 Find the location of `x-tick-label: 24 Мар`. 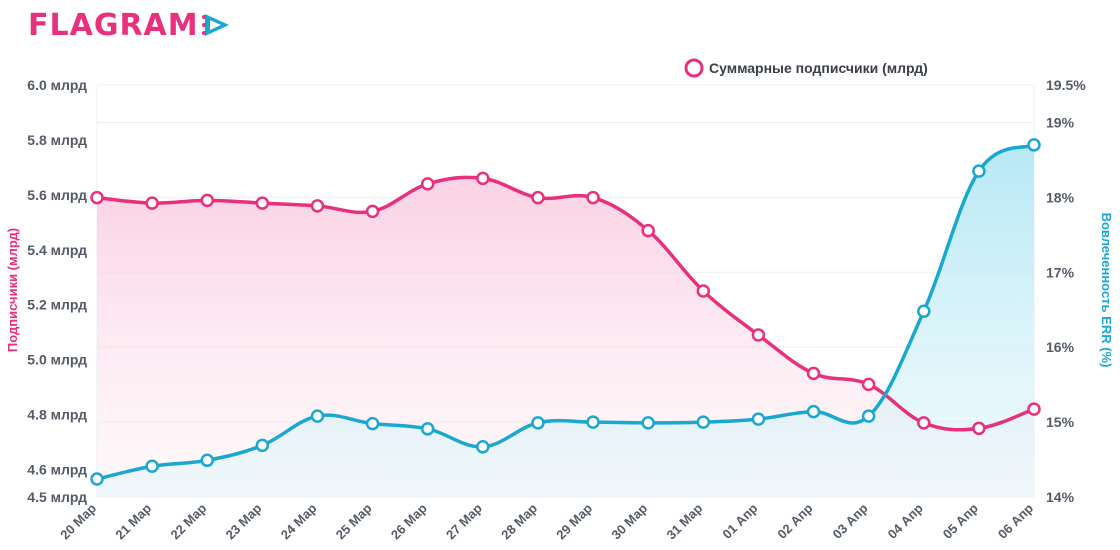

x-tick-label: 24 Мар is located at coordinates (299, 521).